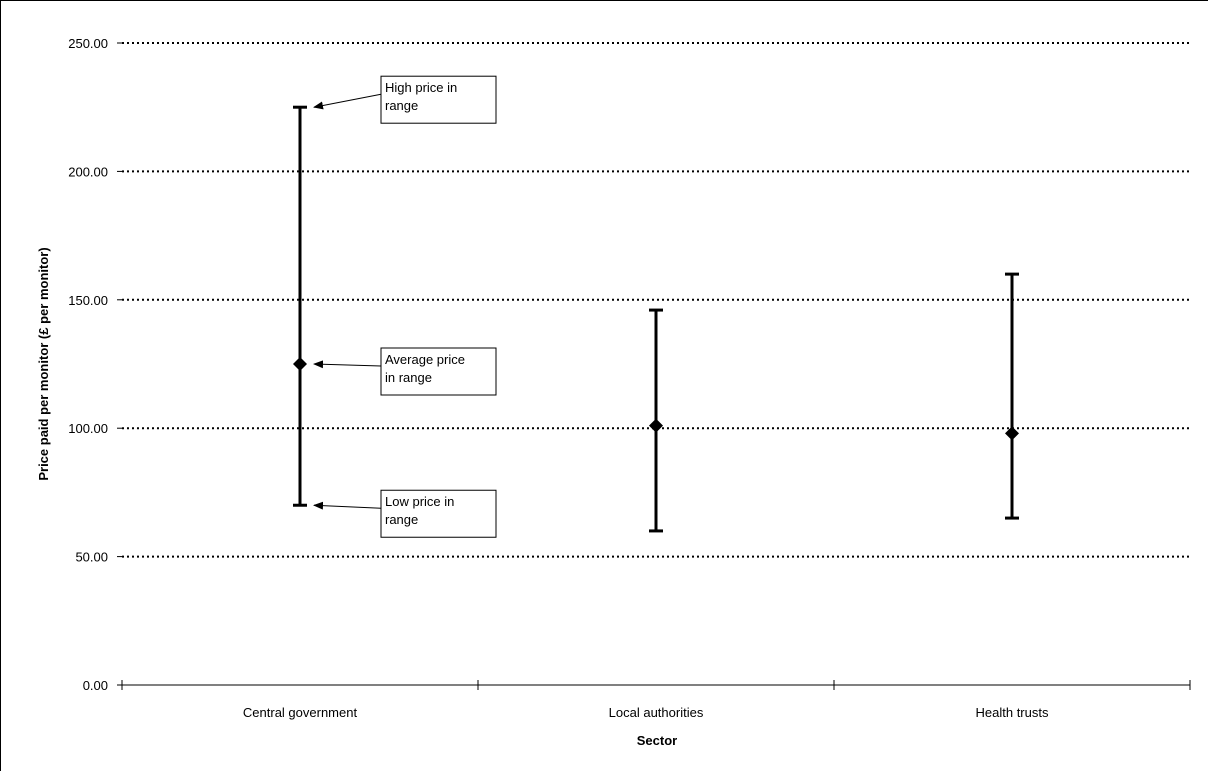 This screenshot has height=777, width=1208. Describe the element at coordinates (656, 712) in the screenshot. I see `x-tick-label: Local authorities` at that location.